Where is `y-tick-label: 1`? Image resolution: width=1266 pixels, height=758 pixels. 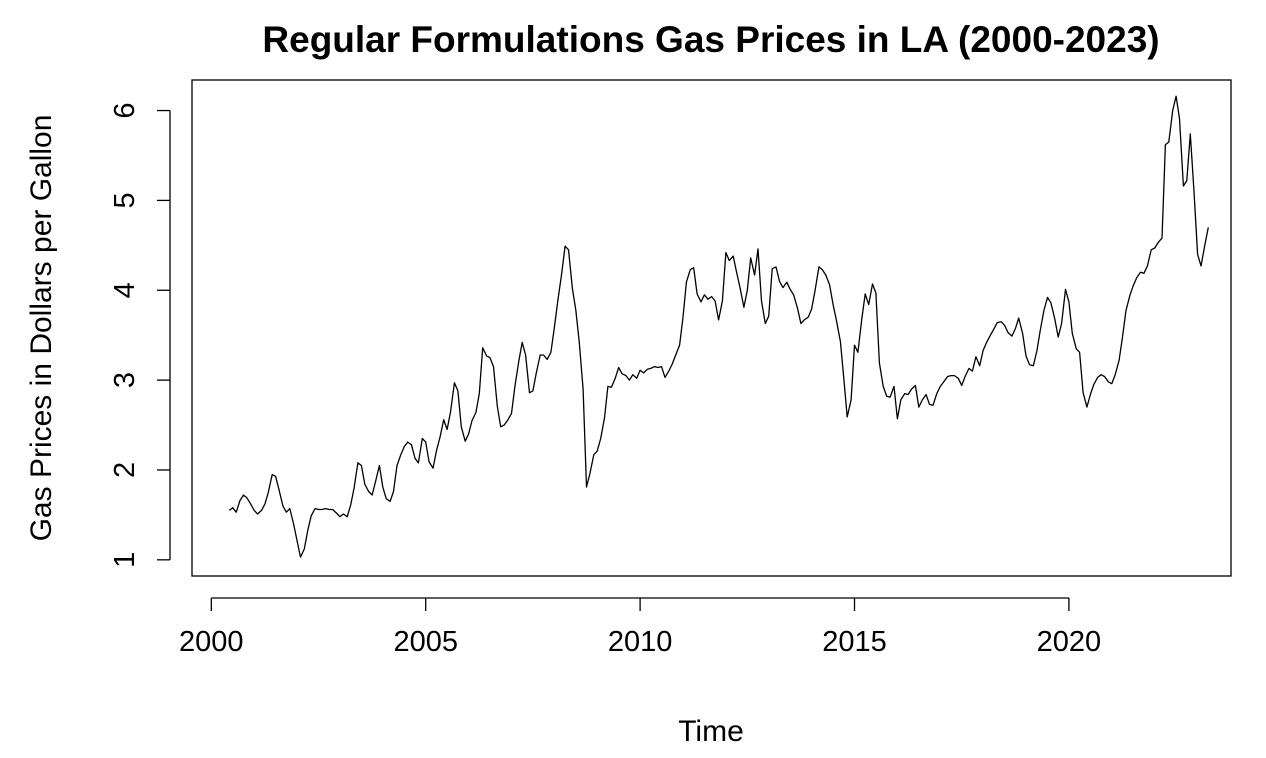
y-tick-label: 1 is located at coordinates (125, 560).